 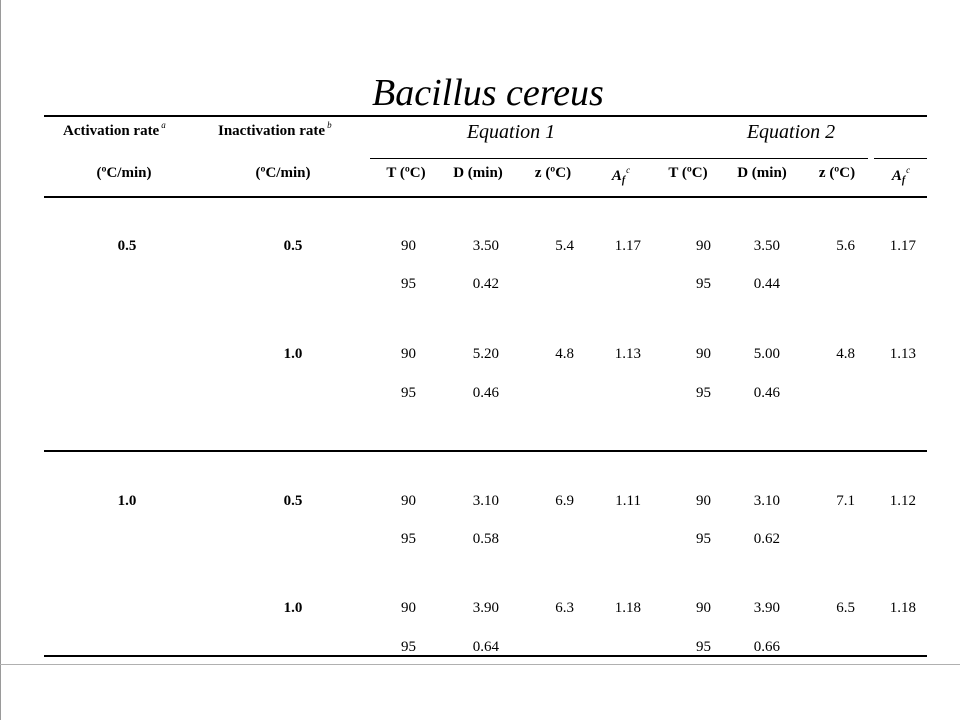 What do you see at coordinates (478, 173) in the screenshot?
I see `eq1-d-header: D (min)` at bounding box center [478, 173].